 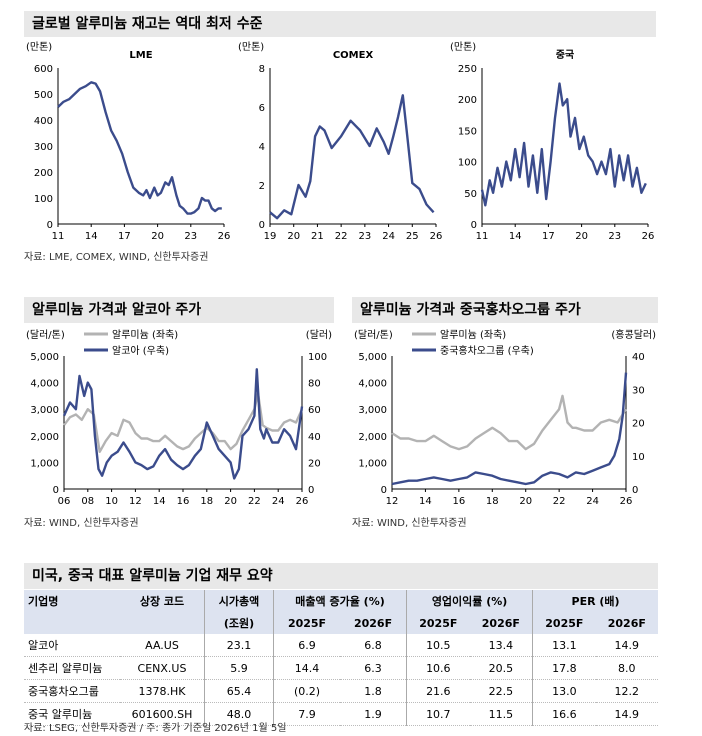 I want to click on ticker-cell: 601600.SH, so click(x=162, y=714).